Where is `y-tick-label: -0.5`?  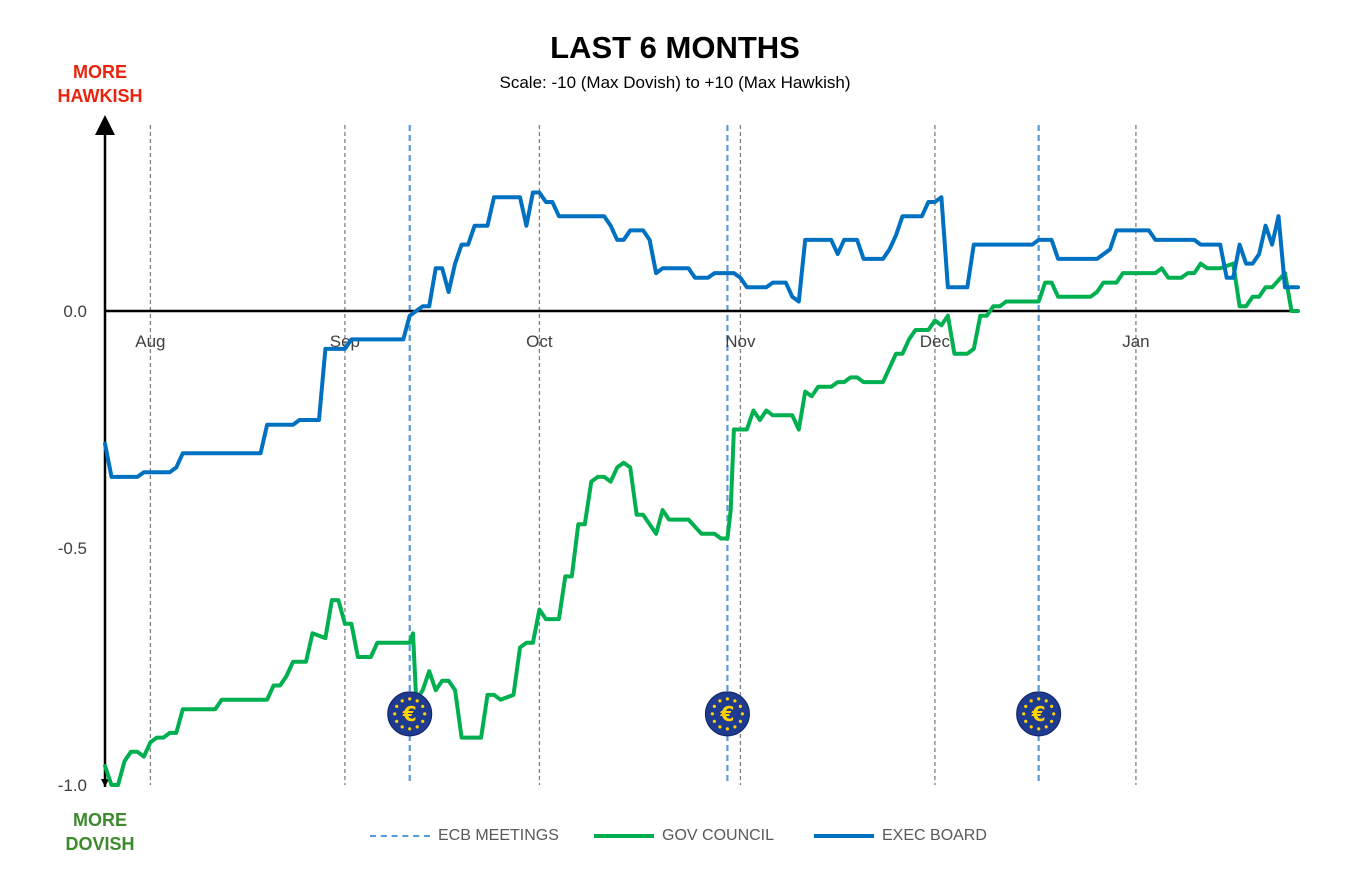
y-tick-label: -0.5 is located at coordinates (72, 548).